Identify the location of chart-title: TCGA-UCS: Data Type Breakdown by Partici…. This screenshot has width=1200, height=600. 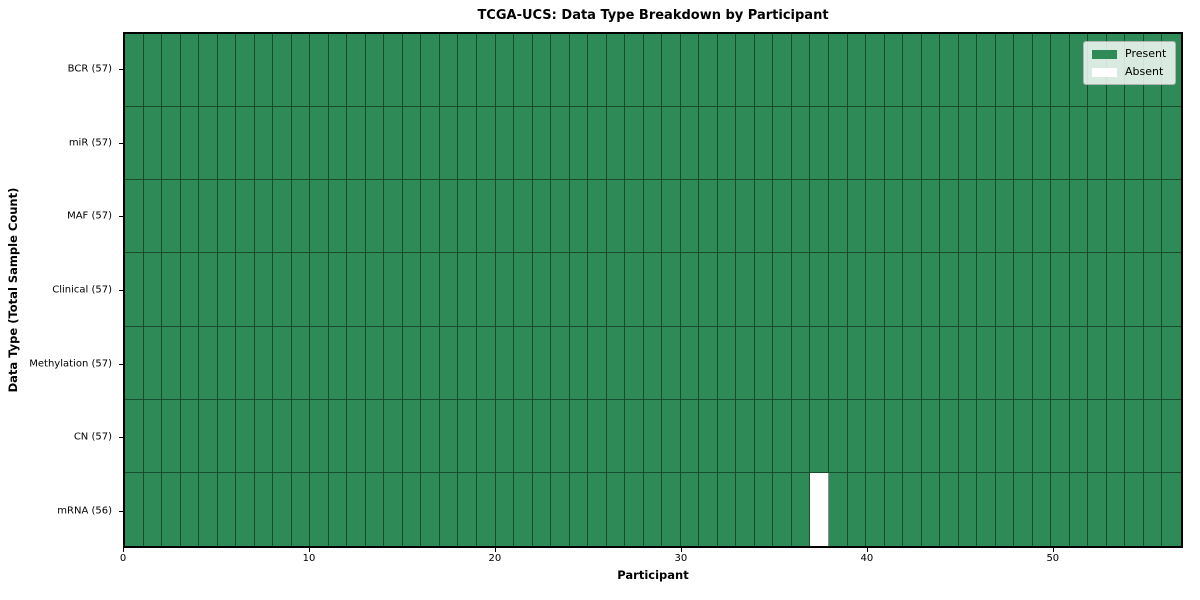
(653, 15).